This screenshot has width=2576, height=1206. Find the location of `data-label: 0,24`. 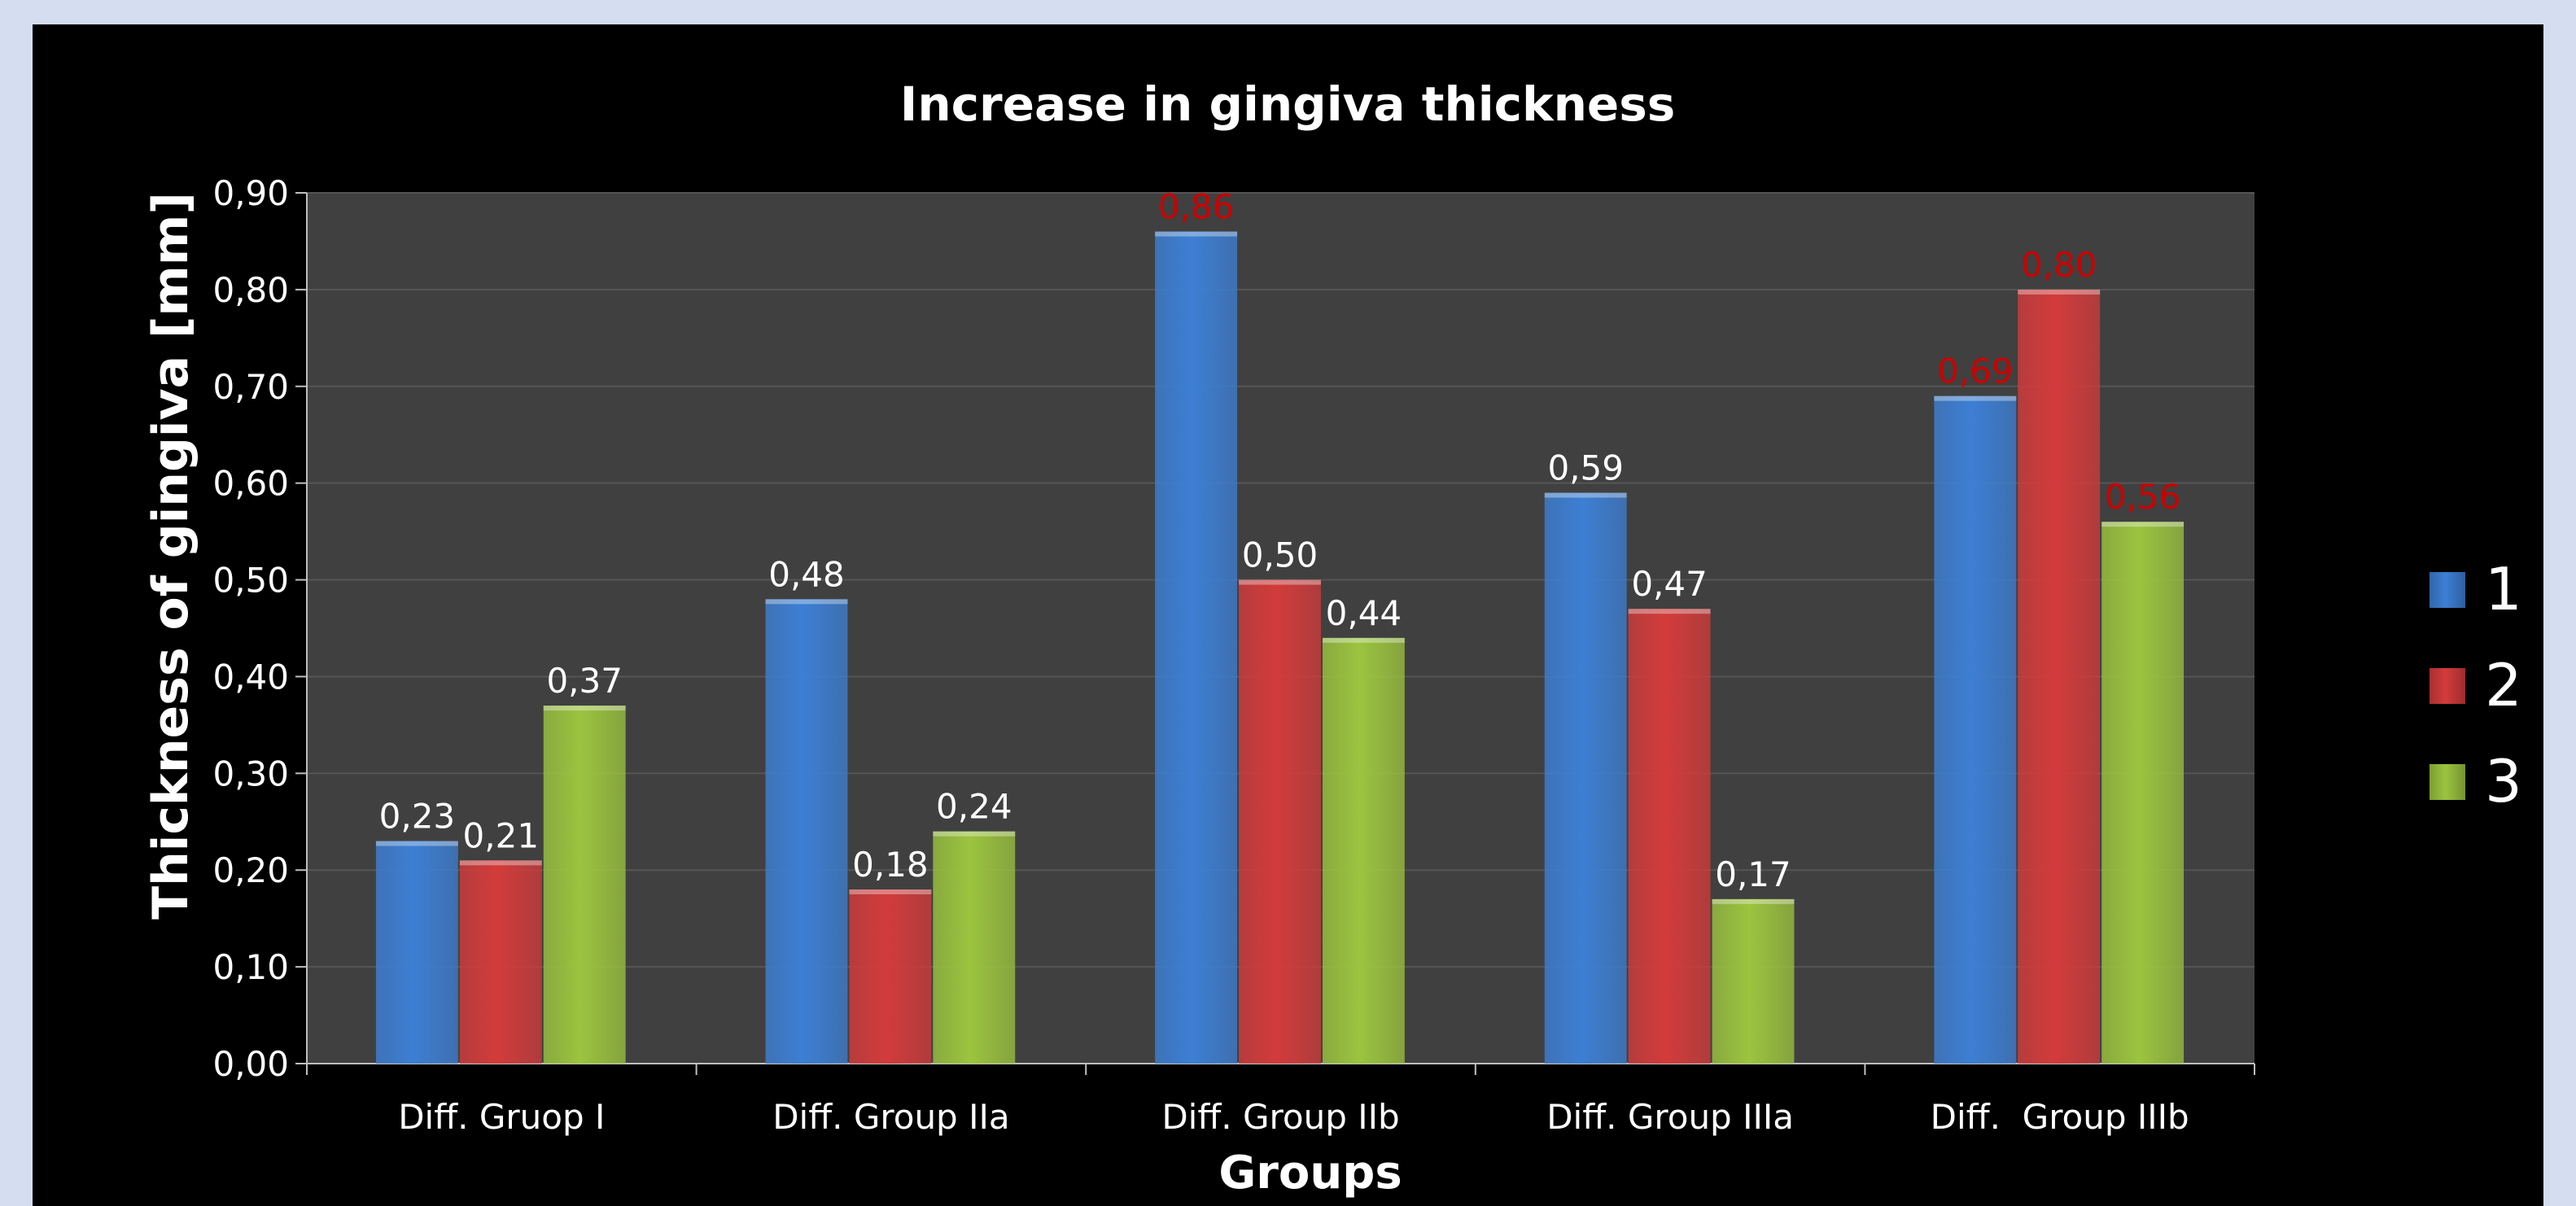

data-label: 0,24 is located at coordinates (974, 807).